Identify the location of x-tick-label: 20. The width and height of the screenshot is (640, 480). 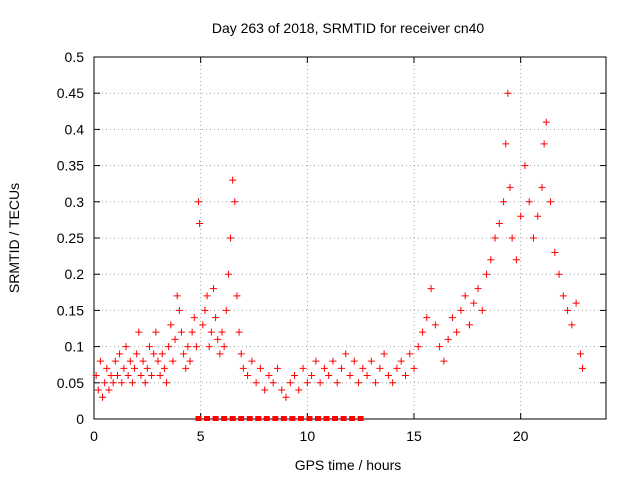
(521, 436).